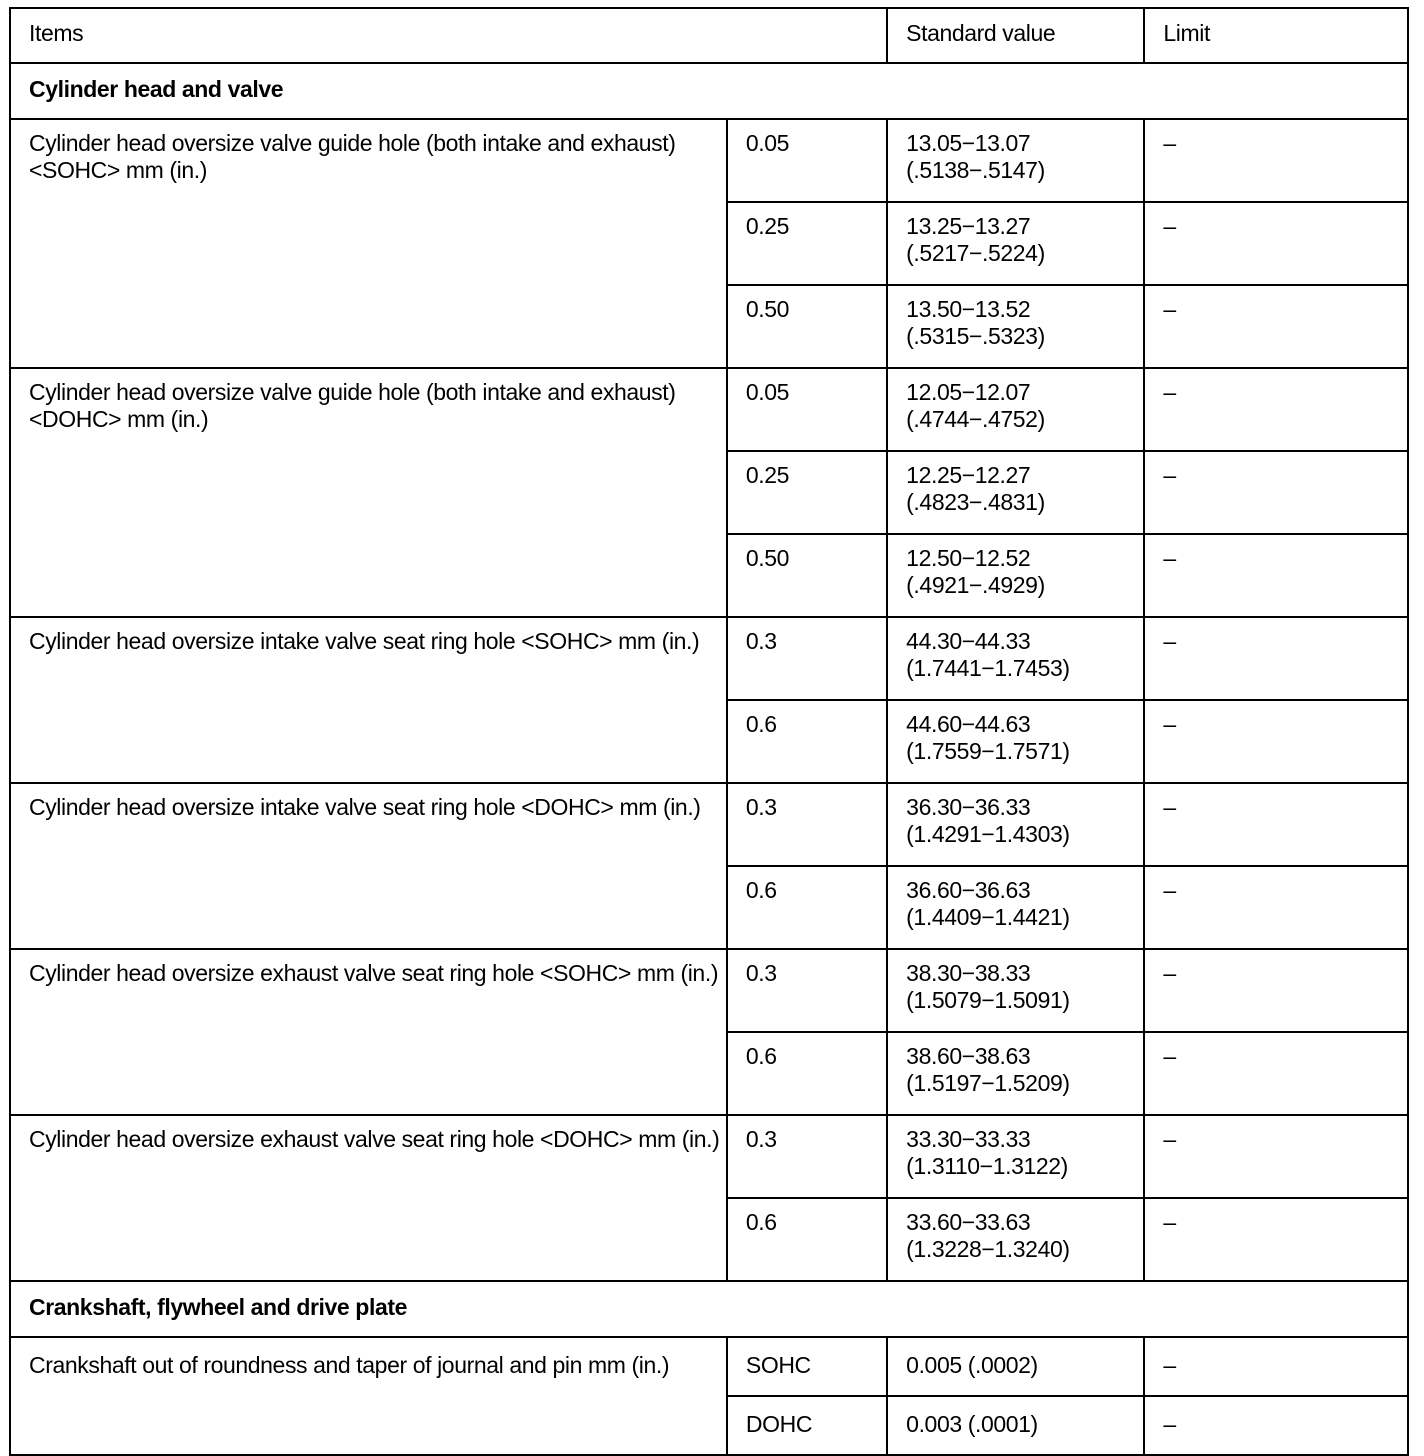 This screenshot has width=1424, height=1456. I want to click on standard-value: 13.25−13.27 (.5217−.5224), so click(1016, 243).